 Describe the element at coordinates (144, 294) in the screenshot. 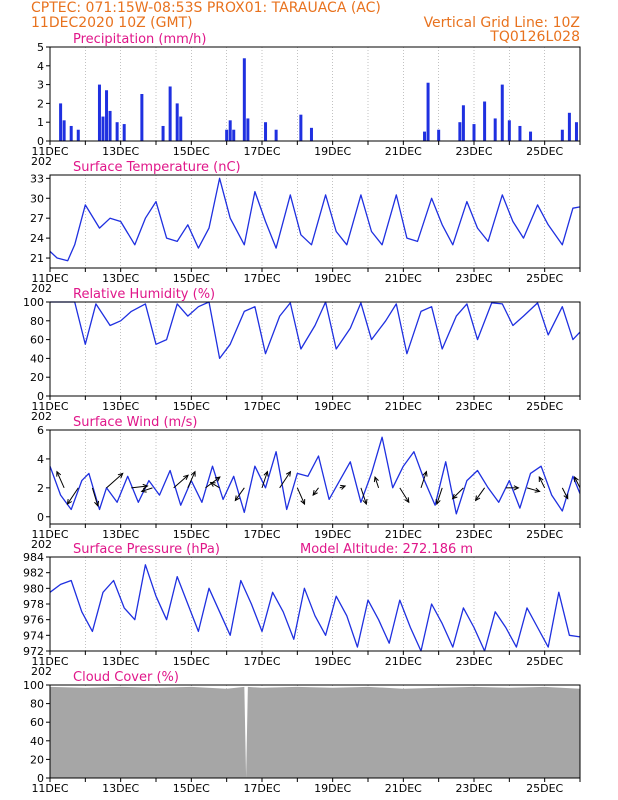

I see `panel-title: Relative Humidity (%)` at that location.